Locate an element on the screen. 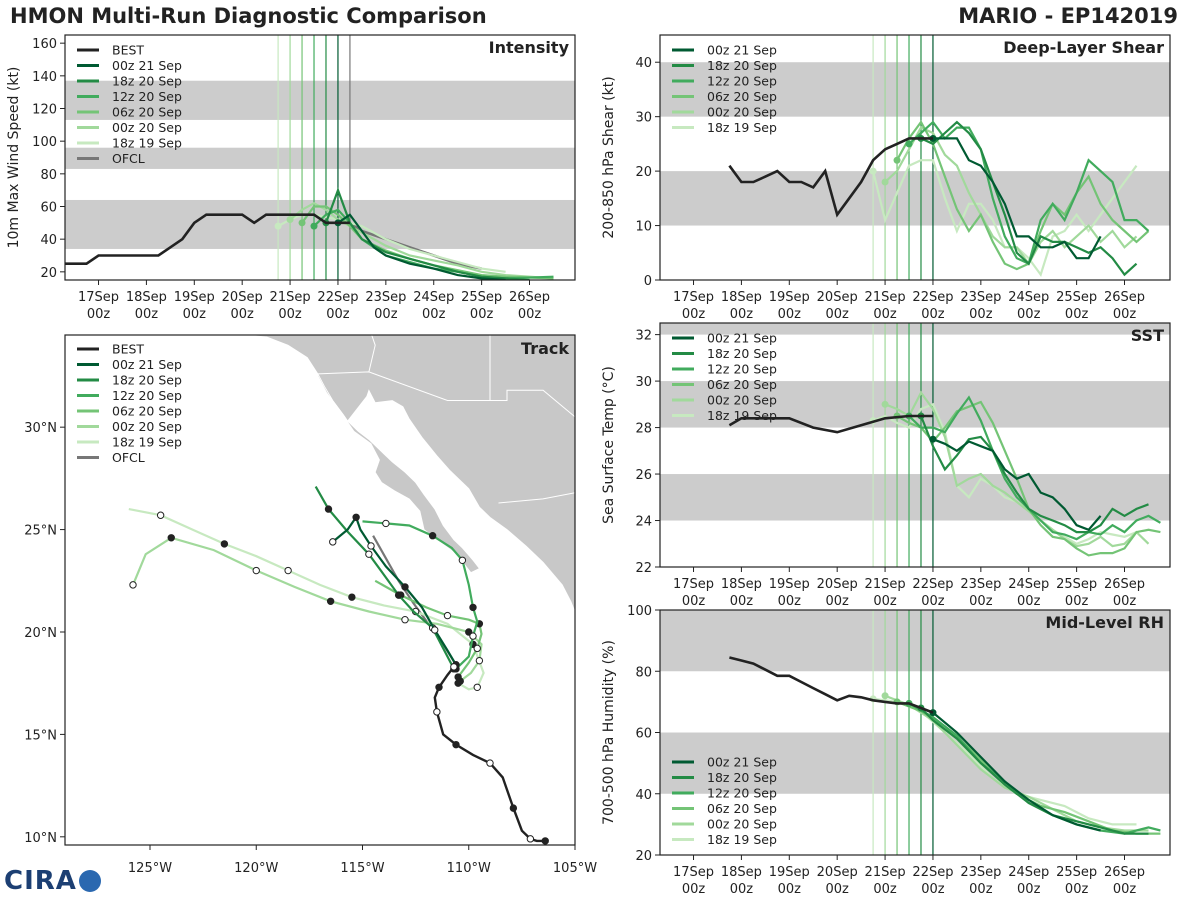 Image resolution: width=1200 pixels, height=900 pixels. intensity-legend-label: 18z 20 Sep is located at coordinates (147, 81).